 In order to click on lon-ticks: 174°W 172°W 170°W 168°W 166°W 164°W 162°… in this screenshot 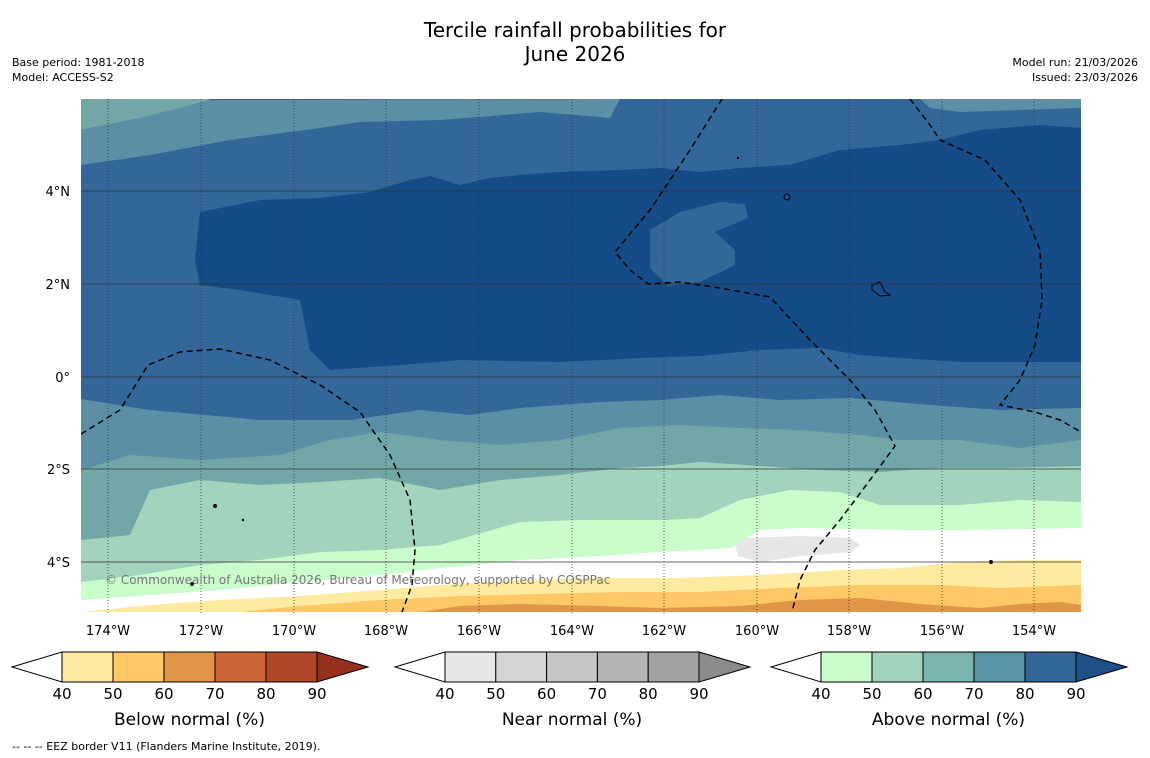, I will do `click(571, 631)`.